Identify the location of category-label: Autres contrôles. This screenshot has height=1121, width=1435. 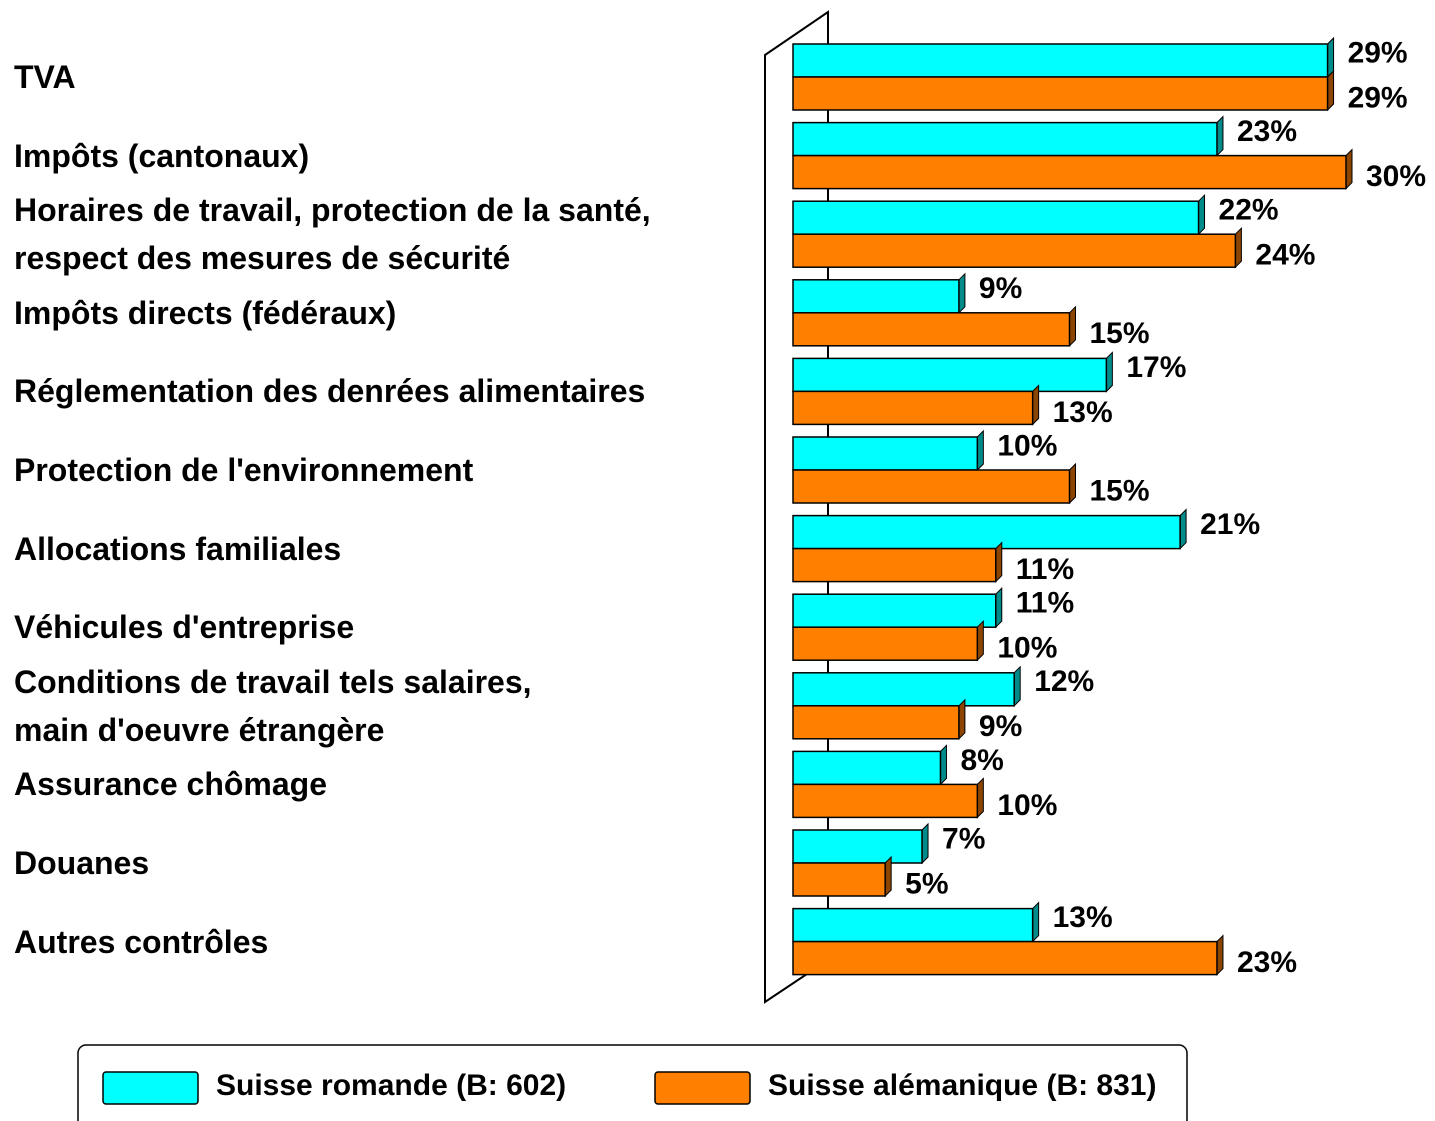
(141, 941).